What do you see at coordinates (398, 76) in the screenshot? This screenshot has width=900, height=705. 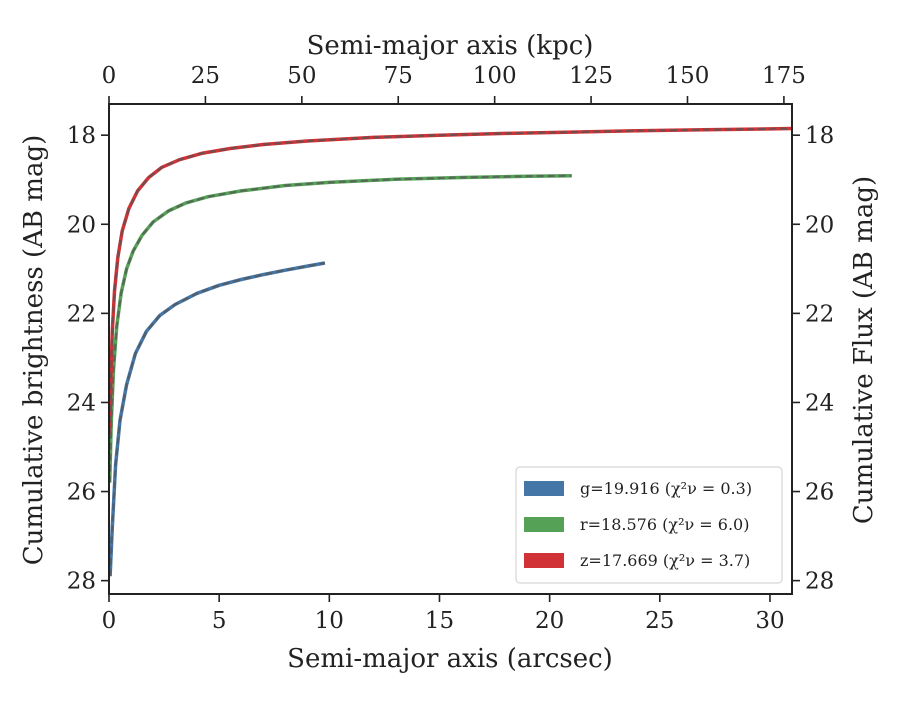 I see `top-x-tick-label-3: 75` at bounding box center [398, 76].